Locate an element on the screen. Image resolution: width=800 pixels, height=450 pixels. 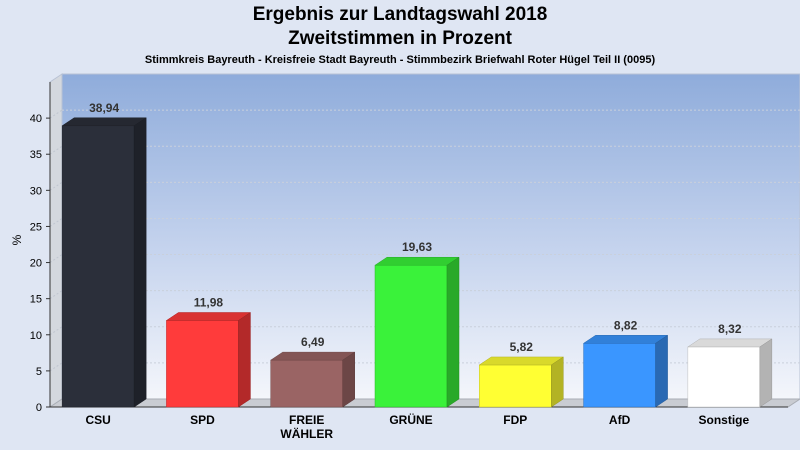
x-tick-label: CSU is located at coordinates (97, 420).